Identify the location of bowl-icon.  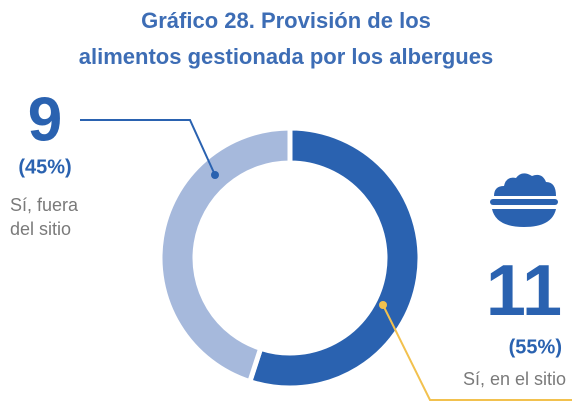
(524, 200).